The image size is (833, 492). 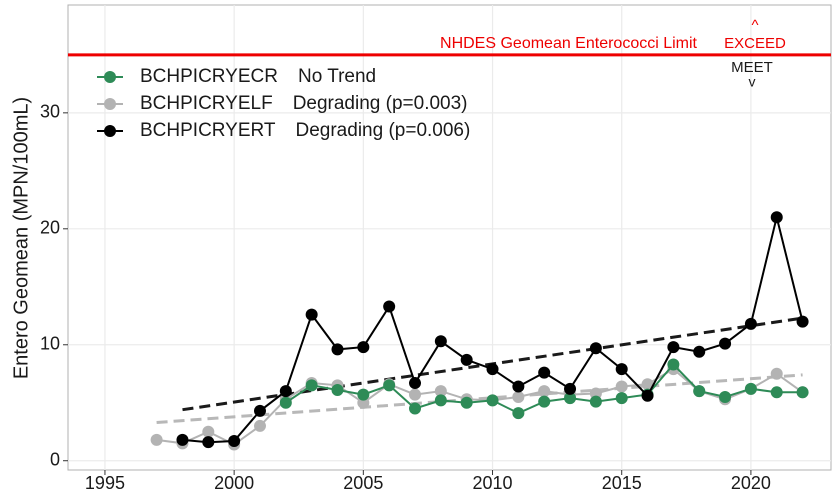 What do you see at coordinates (752, 82) in the screenshot?
I see `meet-arrow: v` at bounding box center [752, 82].